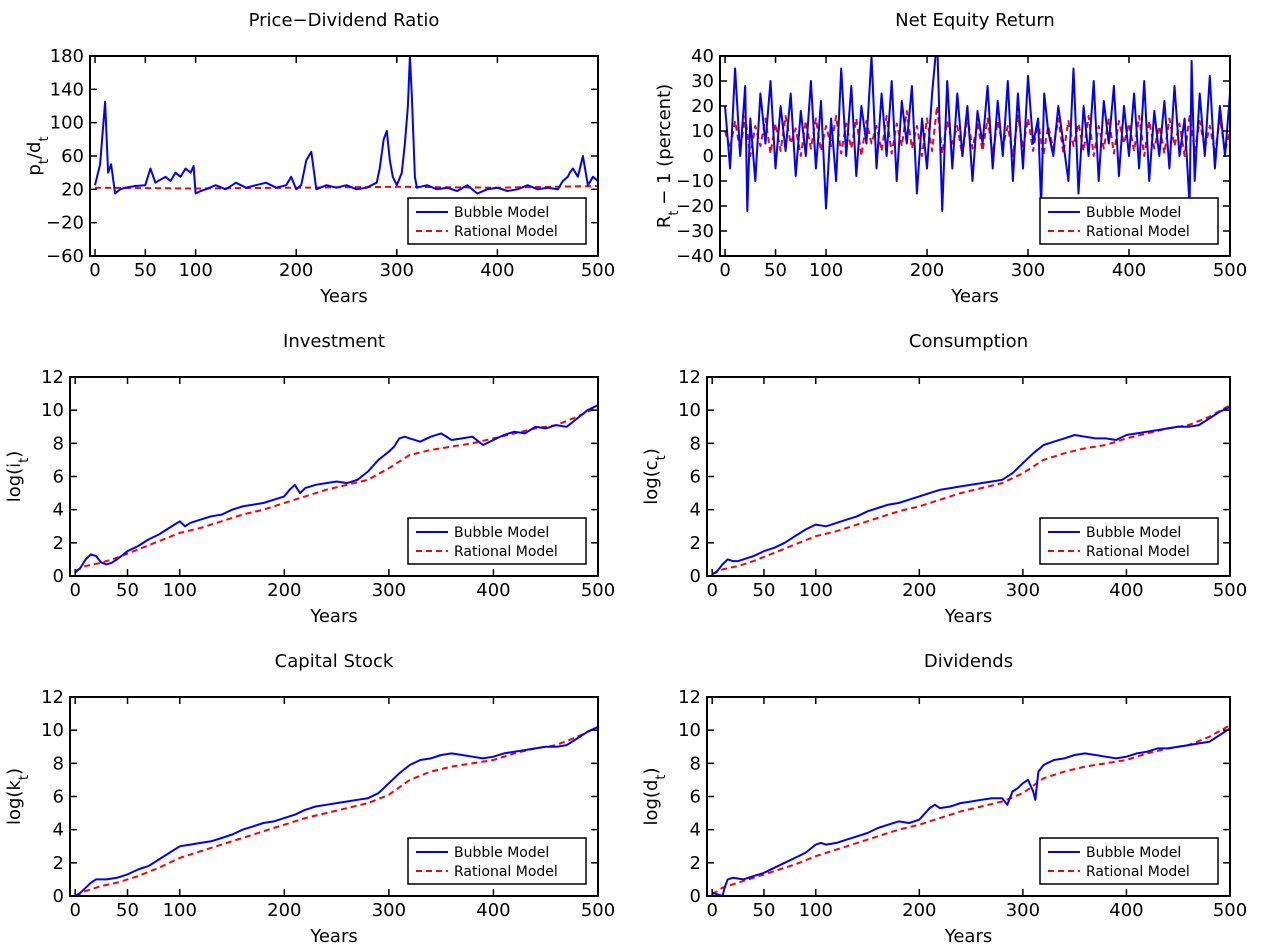 The image size is (1262, 952). Describe the element at coordinates (651, 803) in the screenshot. I see `y-axis-label-part: log(d` at that location.